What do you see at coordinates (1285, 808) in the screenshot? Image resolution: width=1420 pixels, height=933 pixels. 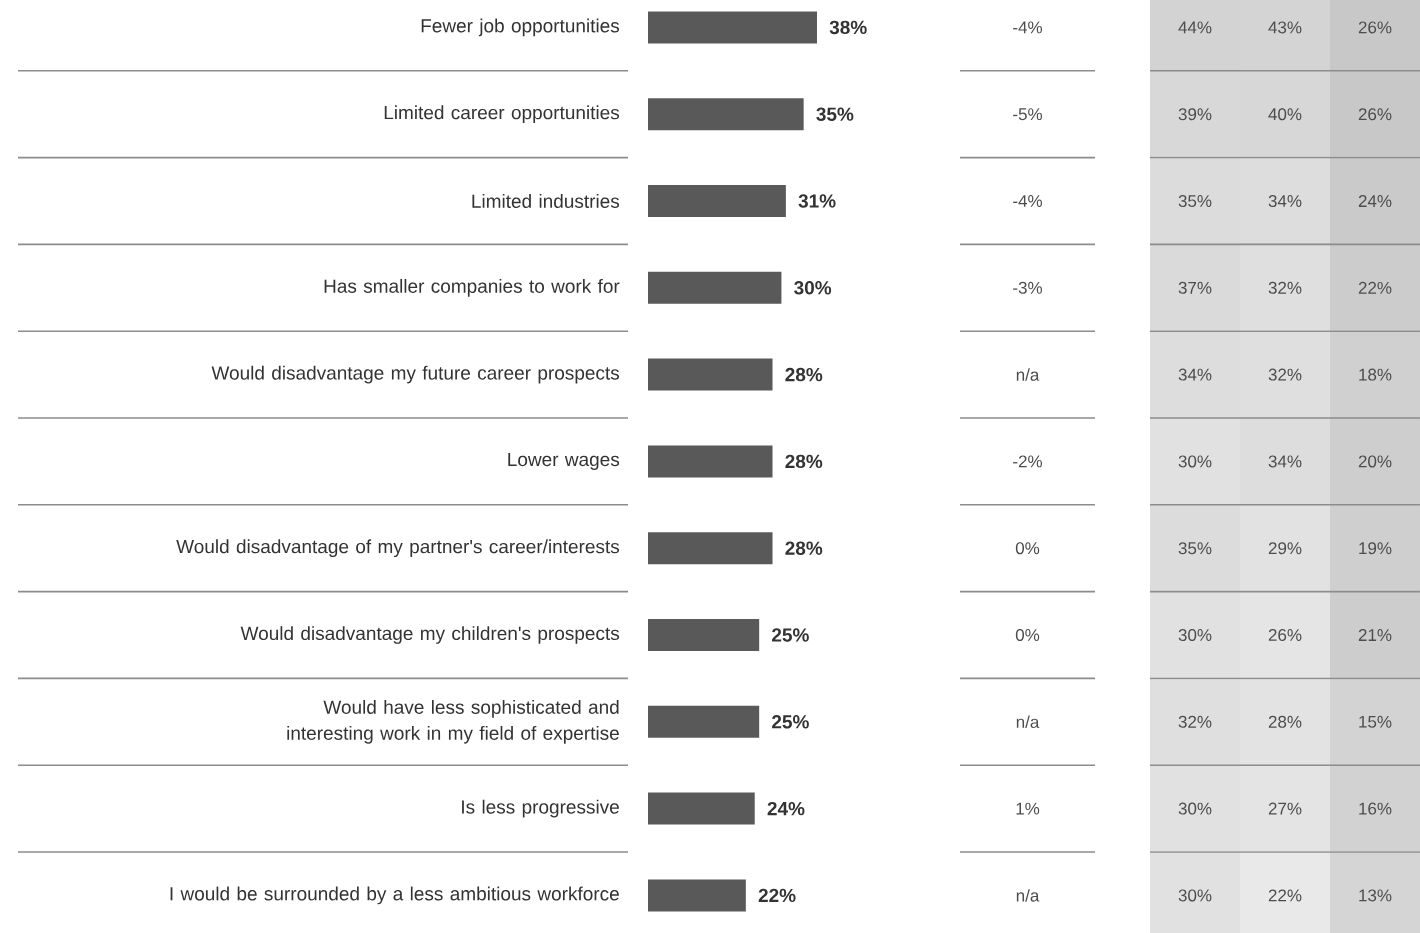 I see `data-label: 27%` at bounding box center [1285, 808].